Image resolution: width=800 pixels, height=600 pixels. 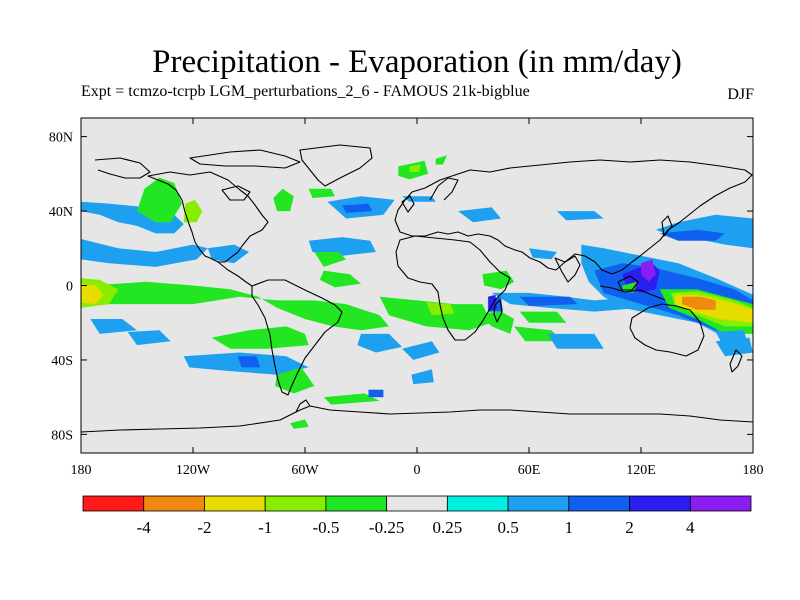 What do you see at coordinates (740, 94) in the screenshot?
I see `season-label: DJF` at bounding box center [740, 94].